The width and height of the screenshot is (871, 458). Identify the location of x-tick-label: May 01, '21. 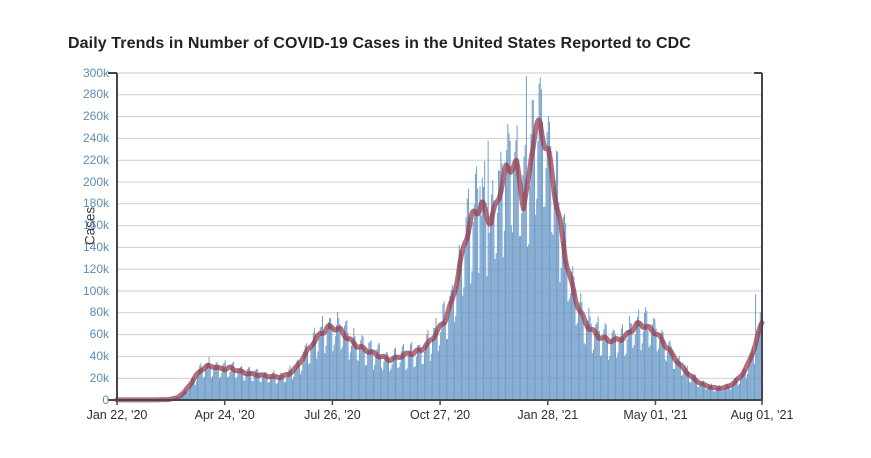
(655, 415).